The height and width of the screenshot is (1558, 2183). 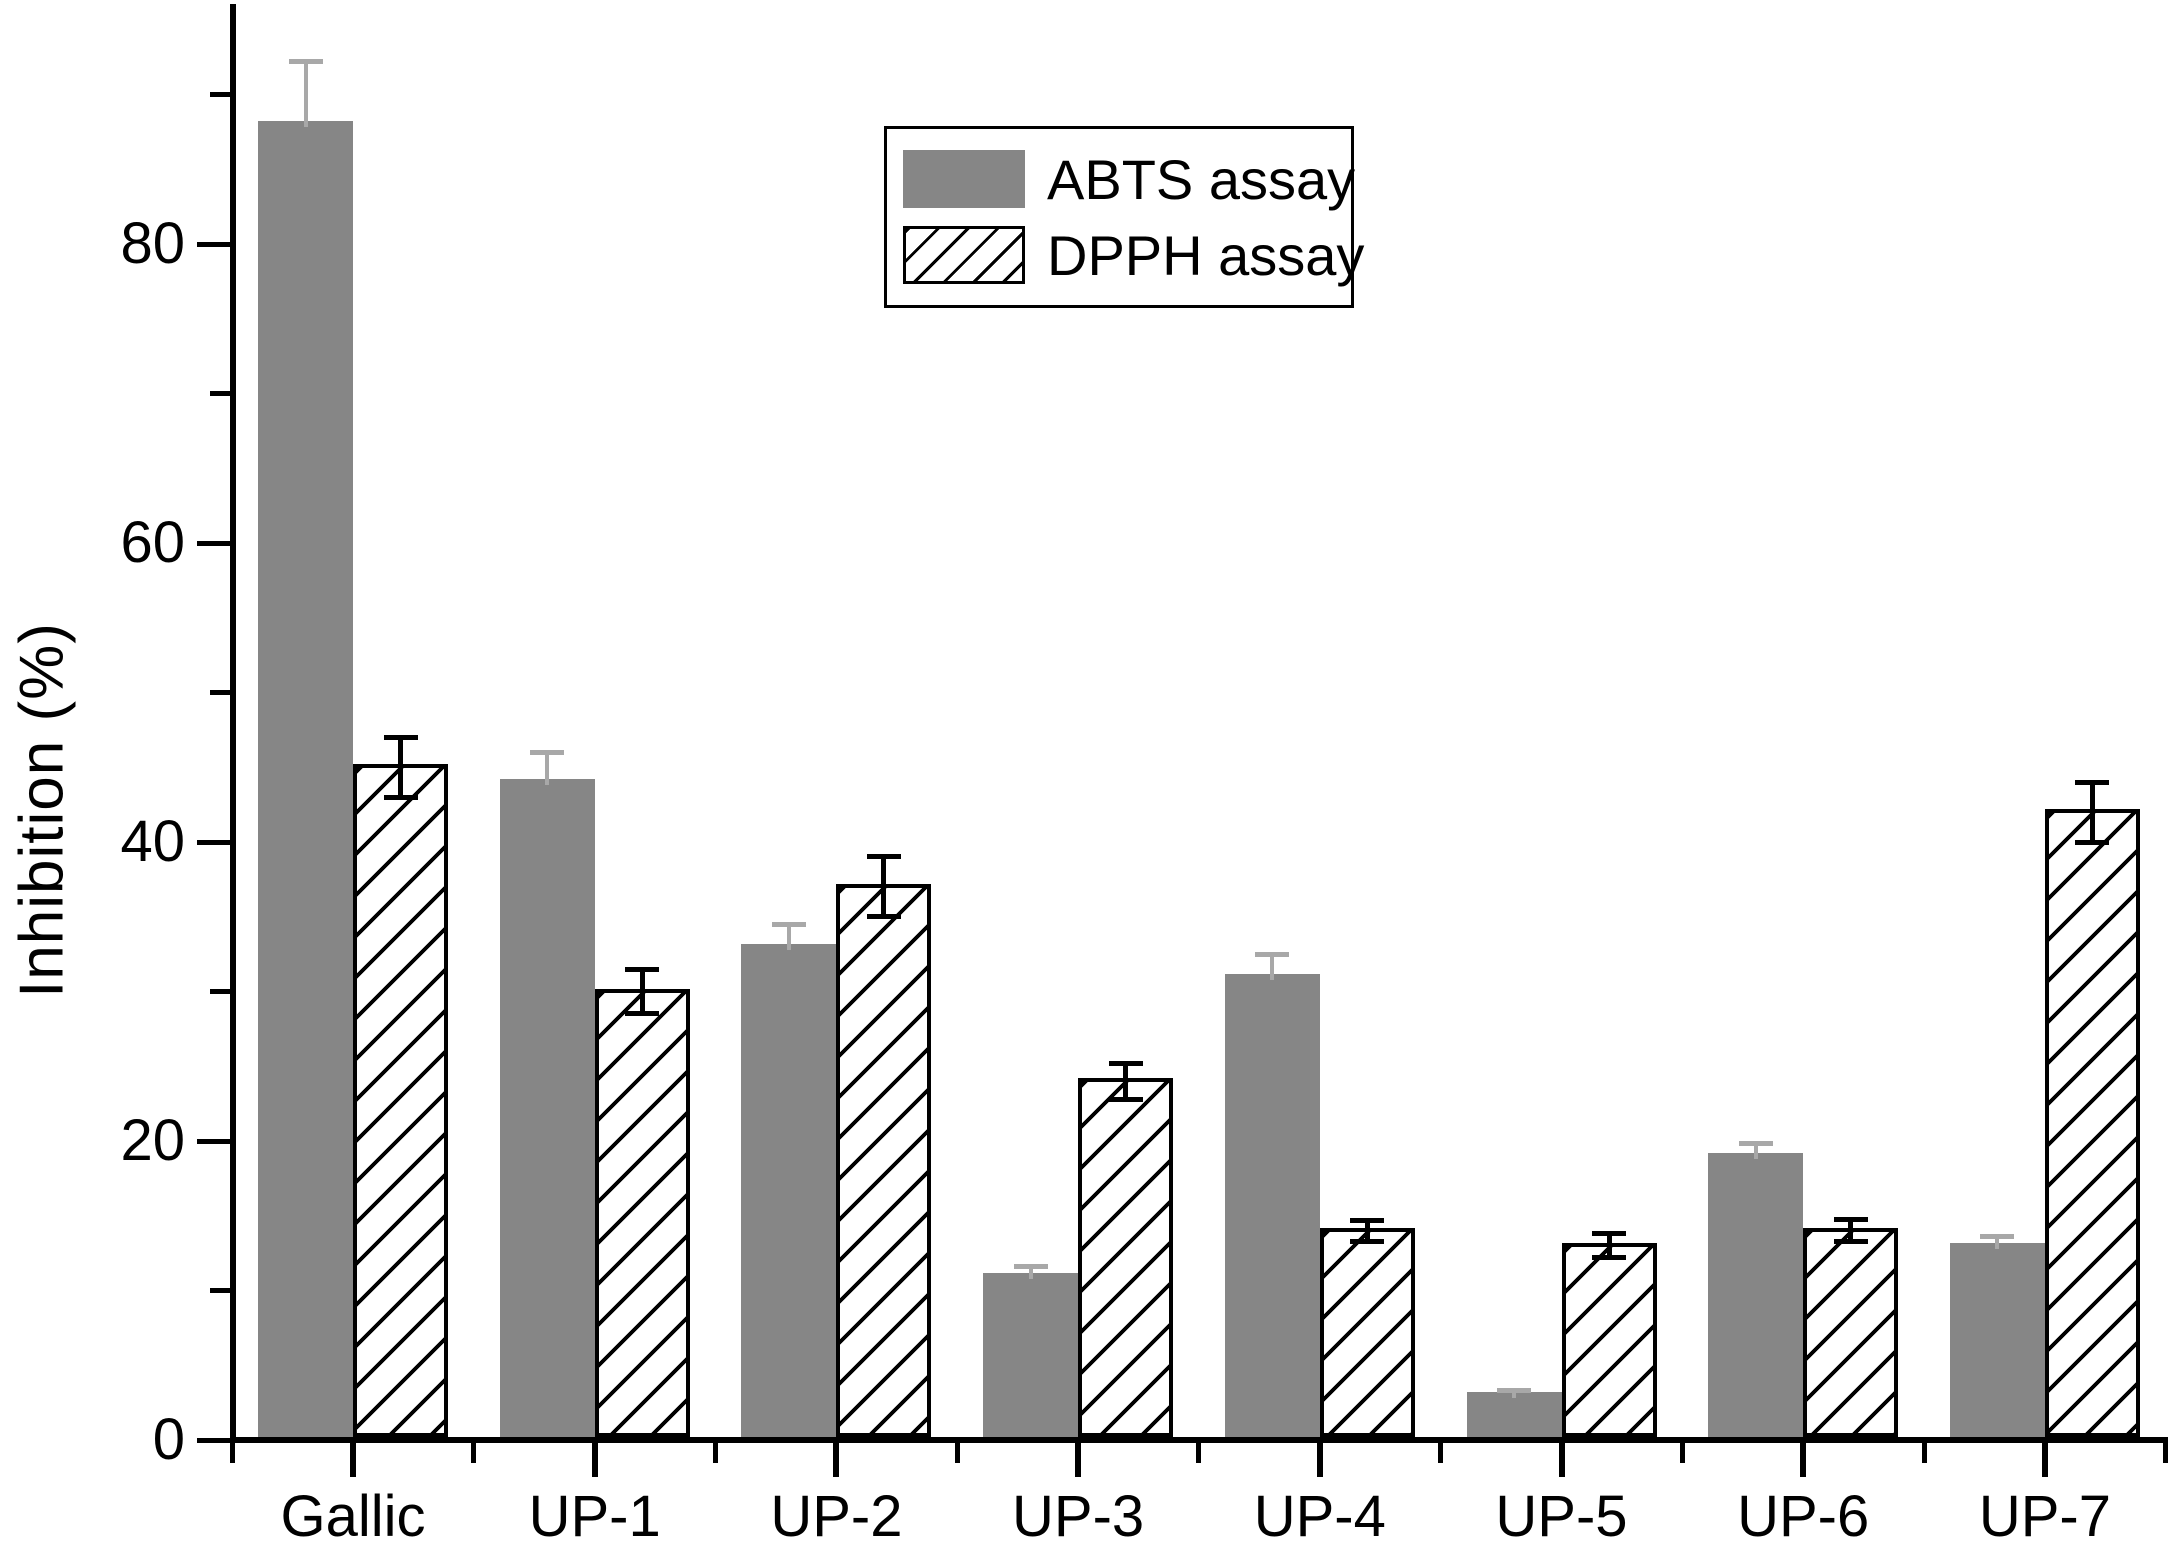 What do you see at coordinates (1319, 1516) in the screenshot?
I see `x-category-label-up-4: UP-4` at bounding box center [1319, 1516].